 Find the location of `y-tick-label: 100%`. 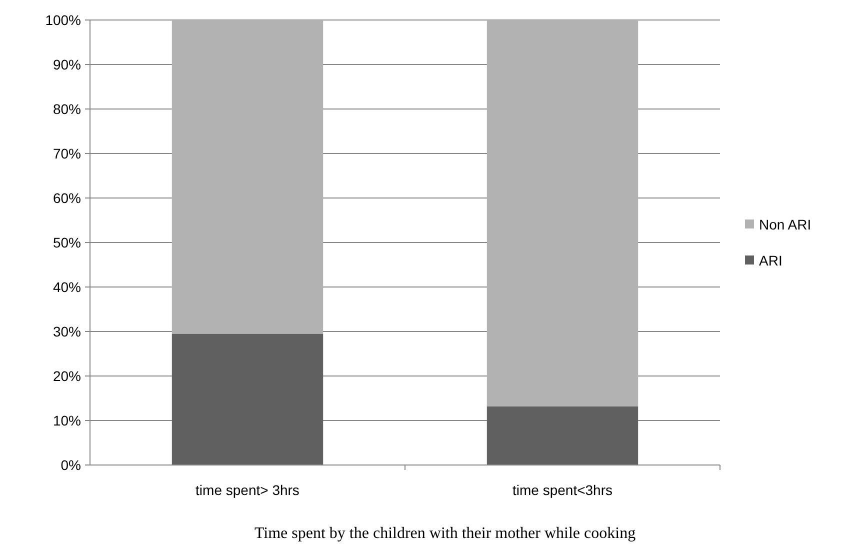

y-tick-label: 100% is located at coordinates (63, 20).